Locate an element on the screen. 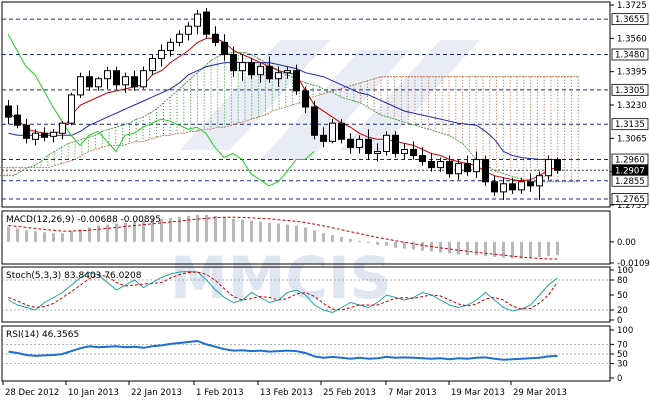 The height and width of the screenshot is (400, 650). time-tick-label: 13 Feb 2013 is located at coordinates (286, 393).